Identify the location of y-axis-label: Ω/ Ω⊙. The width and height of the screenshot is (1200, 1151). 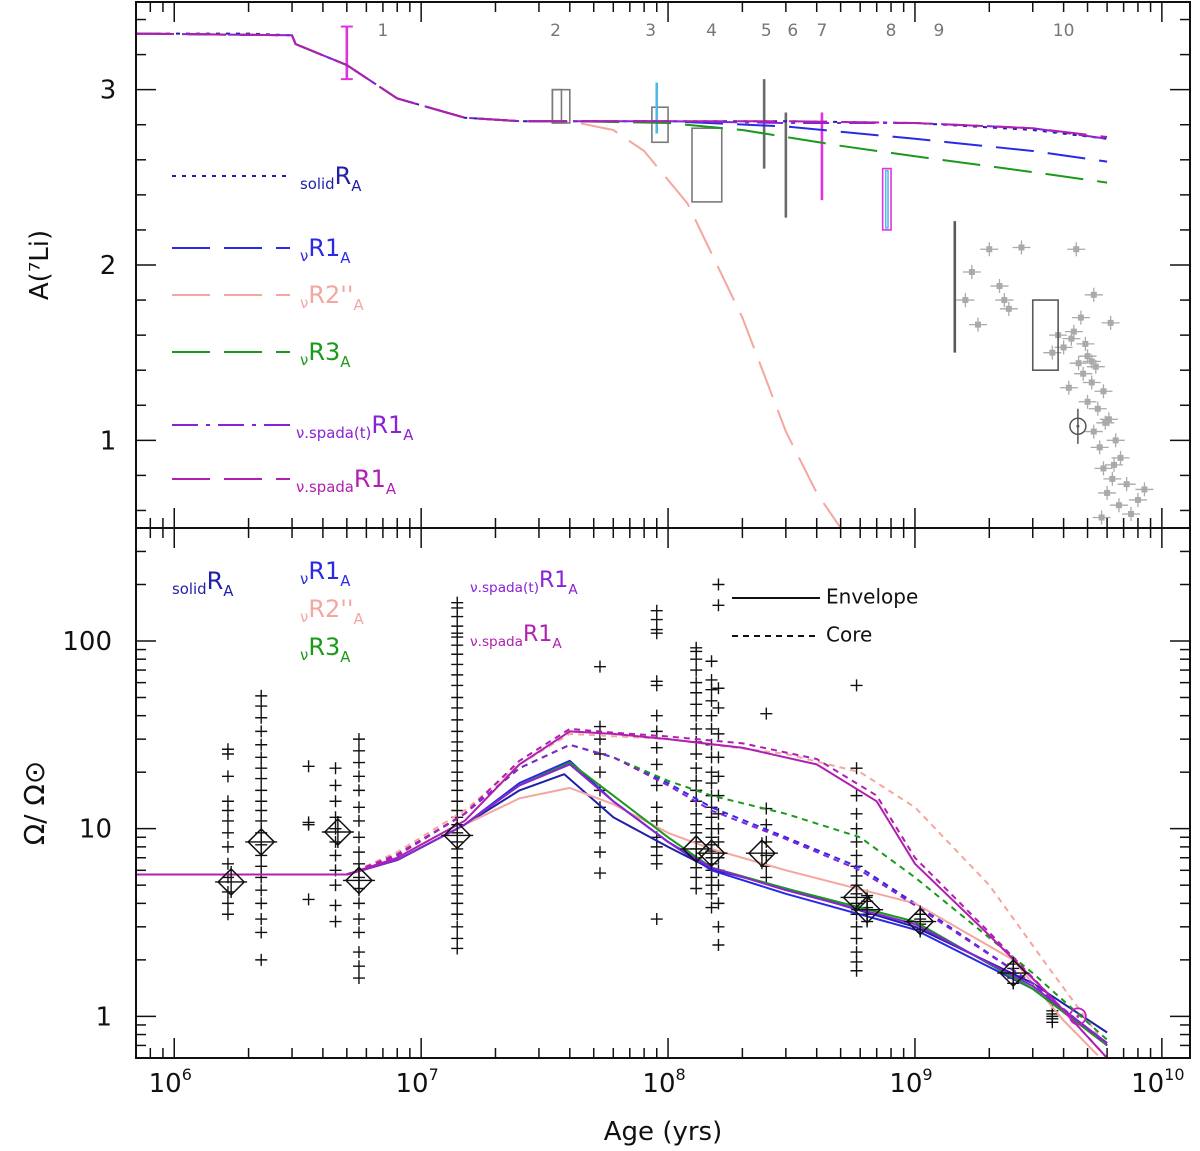
(34, 803).